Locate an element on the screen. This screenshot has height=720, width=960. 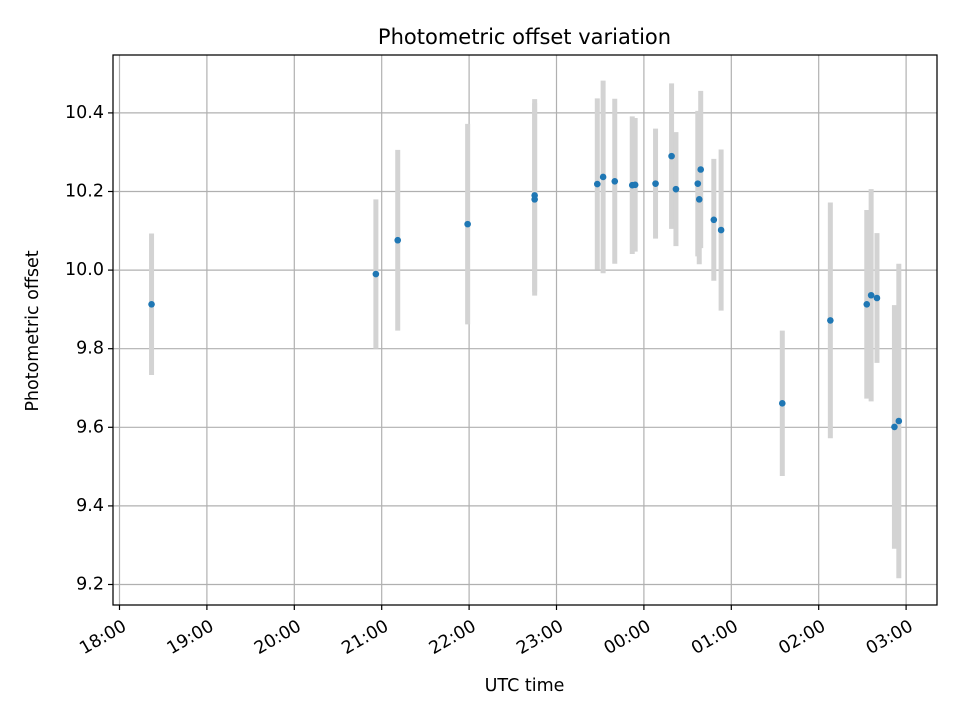
y-axis-ticks: 9.2 9.4 9.6 9.8 10.0 10.2 10.4 is located at coordinates (89, 349).